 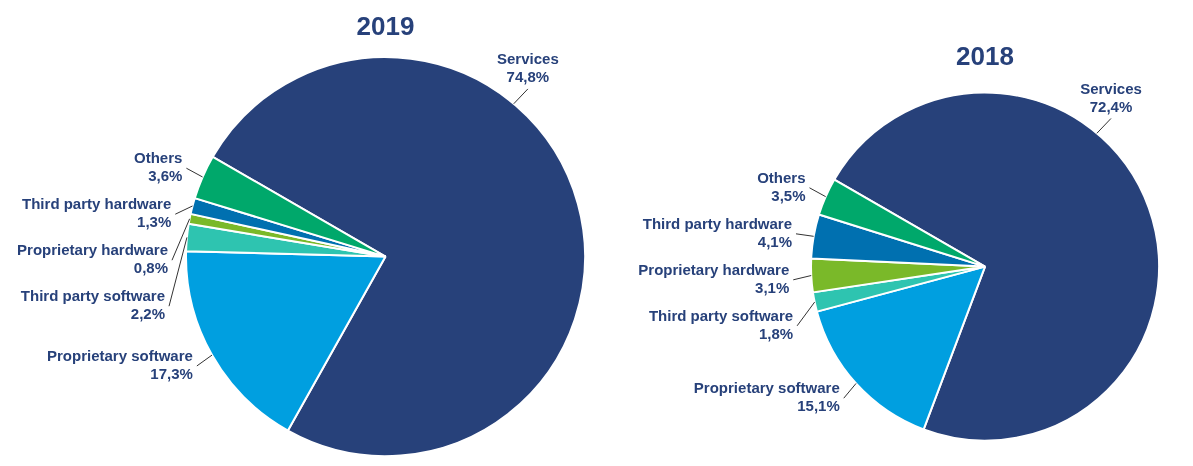 What do you see at coordinates (148, 314) in the screenshot?
I see `data-label: 2,2%` at bounding box center [148, 314].